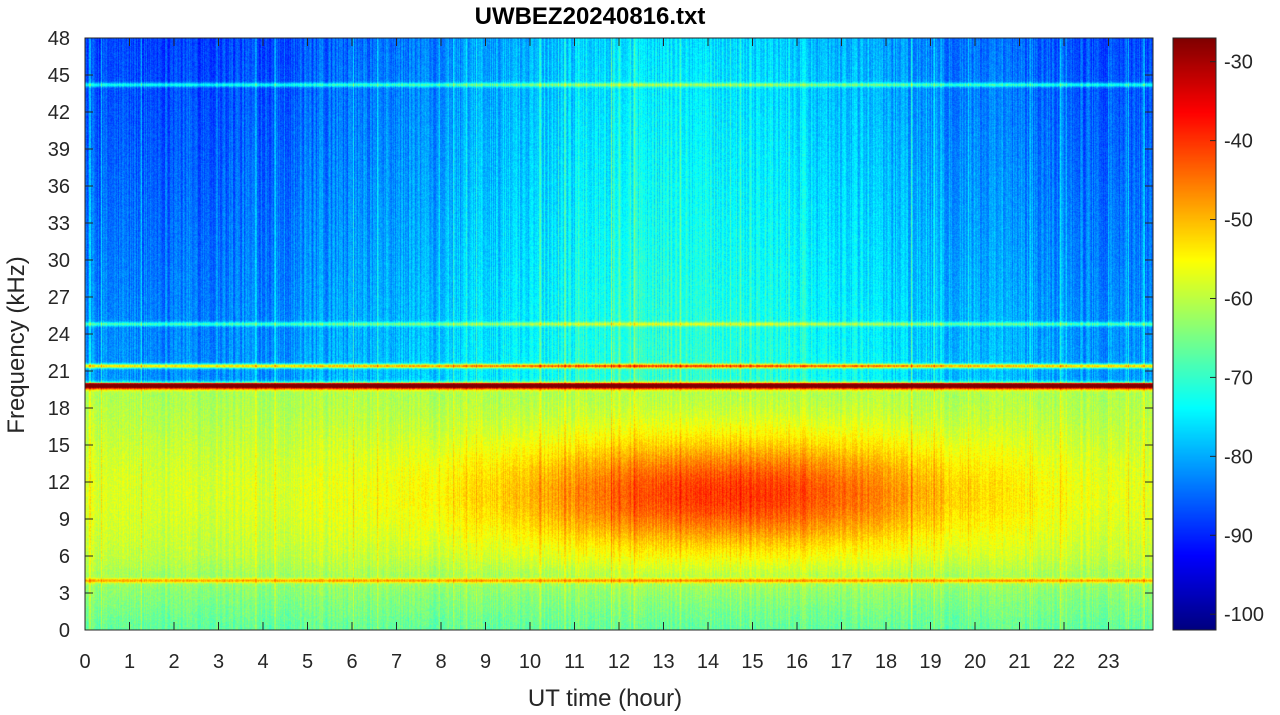 This screenshot has width=1280, height=715. I want to click on y-tick-label: 30, so click(59, 261).